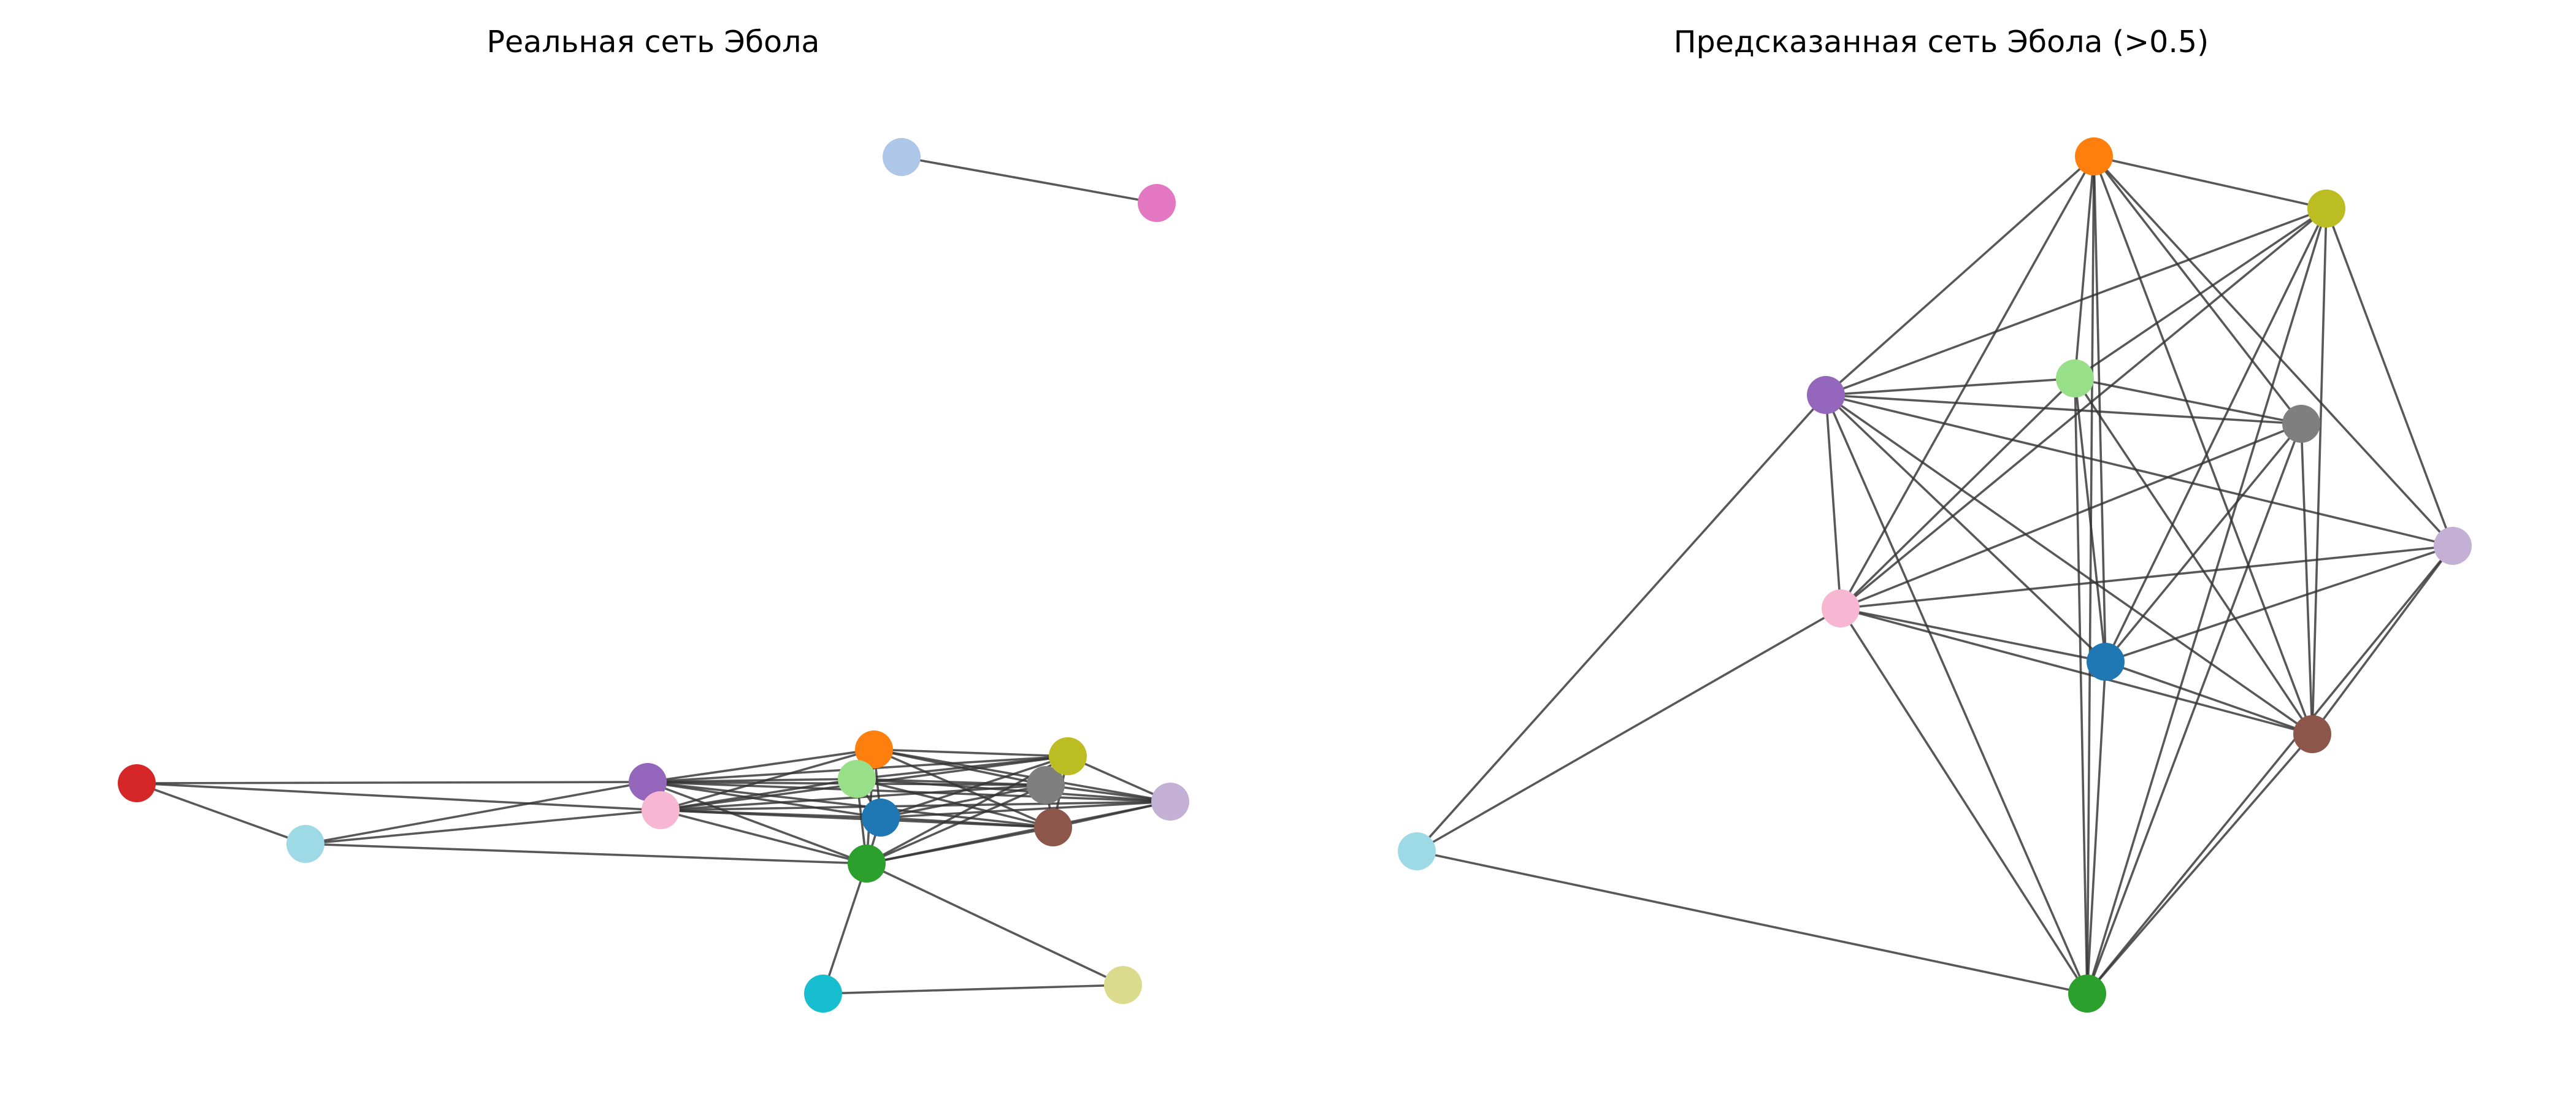 This screenshot has height=1104, width=2576. Describe the element at coordinates (1826, 395) in the screenshot. I see `node-n4` at that location.